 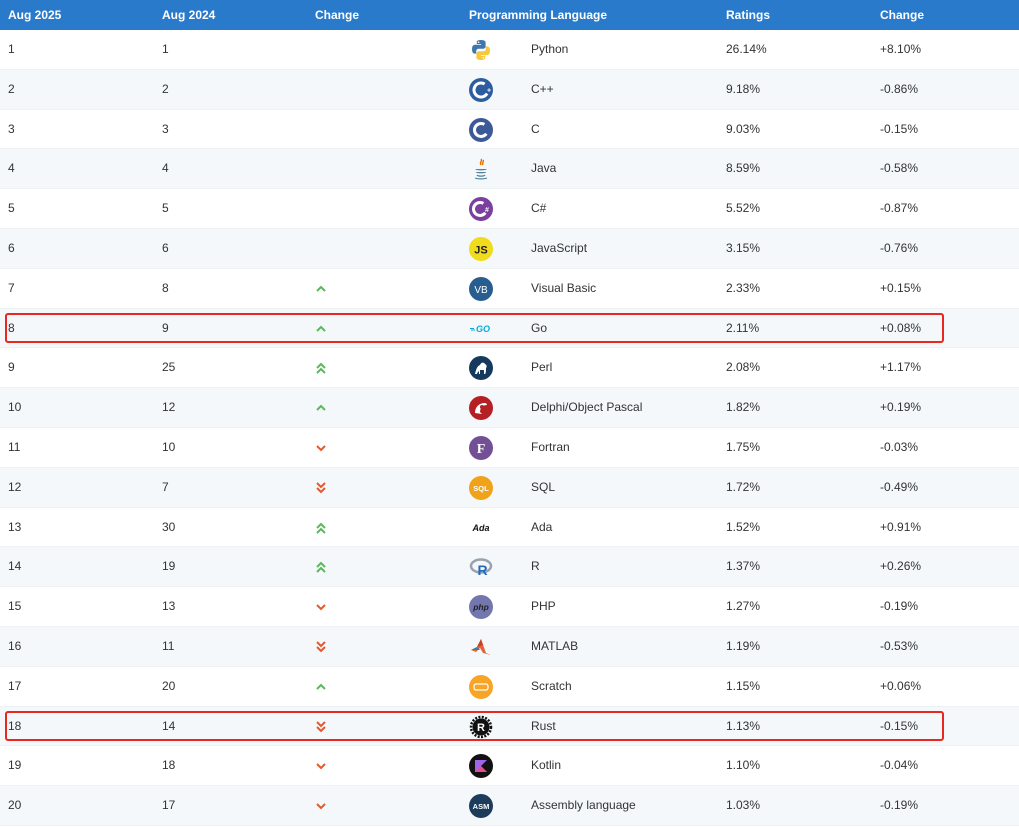 I want to click on table-row: 8 9 GO Go 2.11% +0.08%, so click(x=509, y=328).